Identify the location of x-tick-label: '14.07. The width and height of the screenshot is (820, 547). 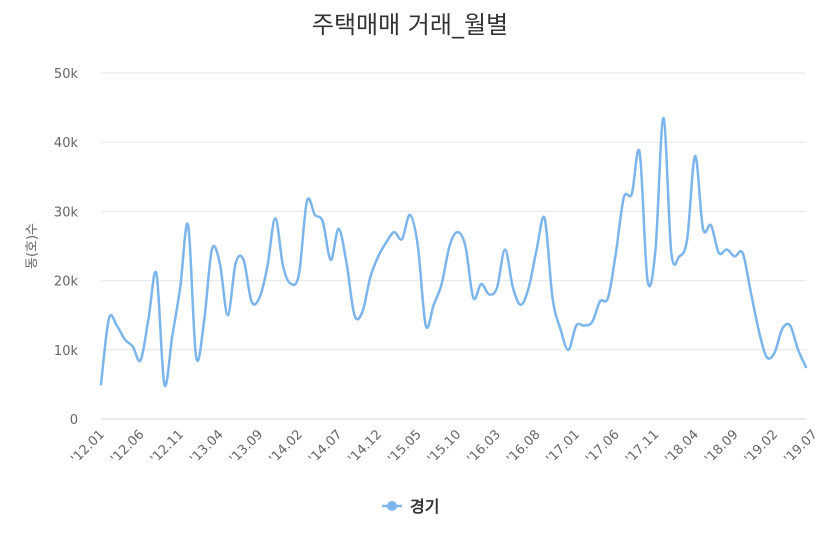
(325, 446).